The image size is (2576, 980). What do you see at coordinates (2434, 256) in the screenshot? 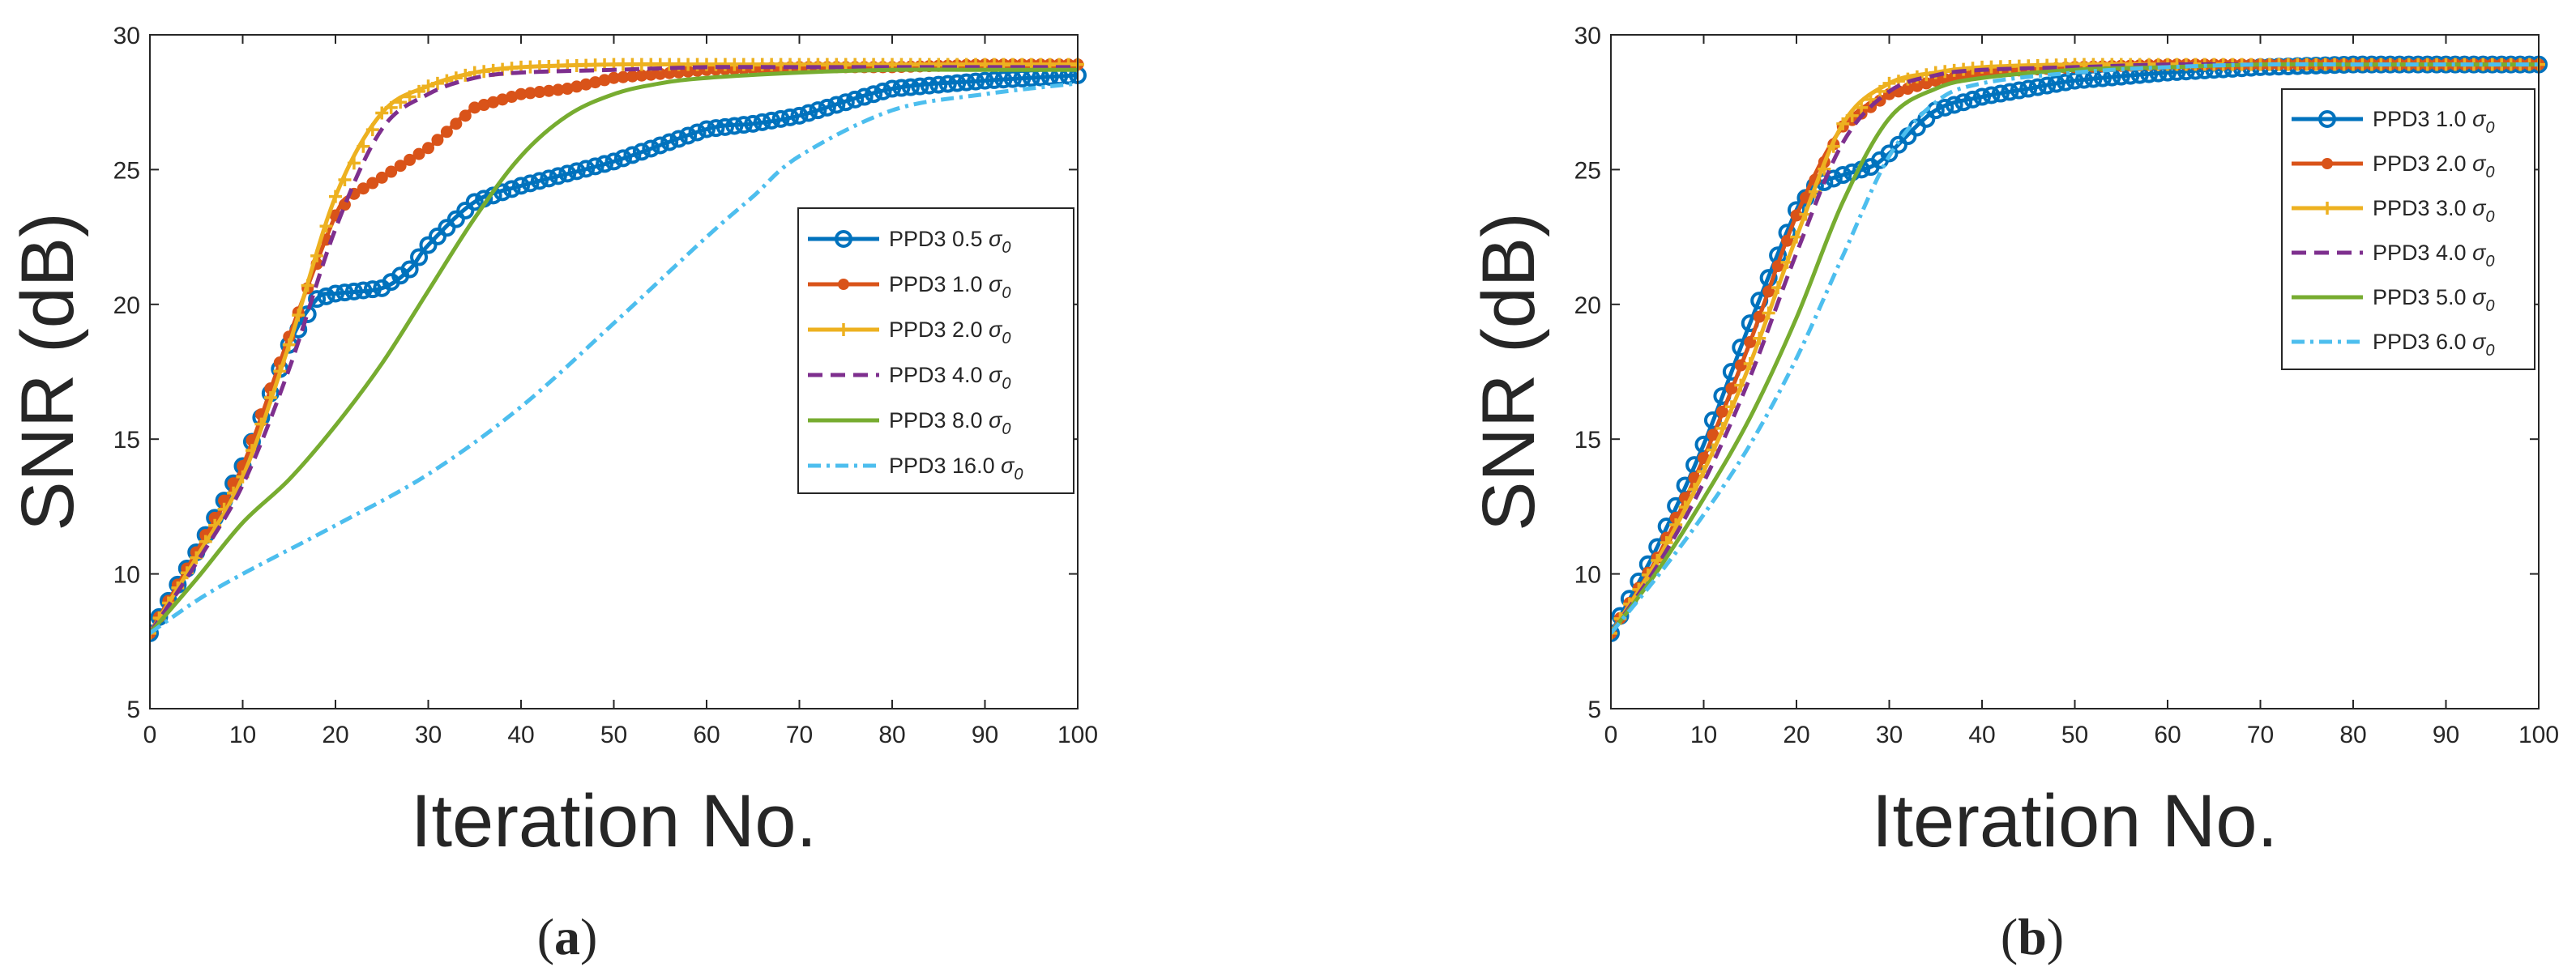
I see `legend-entry-label: PPD3 4.0 σ0` at bounding box center [2434, 256].